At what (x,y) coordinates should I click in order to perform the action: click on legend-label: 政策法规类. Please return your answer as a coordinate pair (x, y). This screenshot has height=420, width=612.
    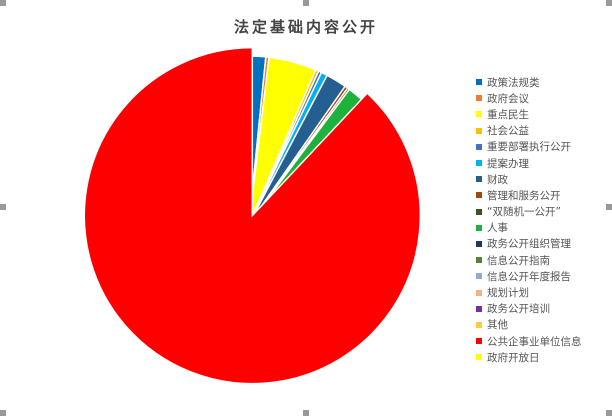
    Looking at the image, I should click on (513, 82).